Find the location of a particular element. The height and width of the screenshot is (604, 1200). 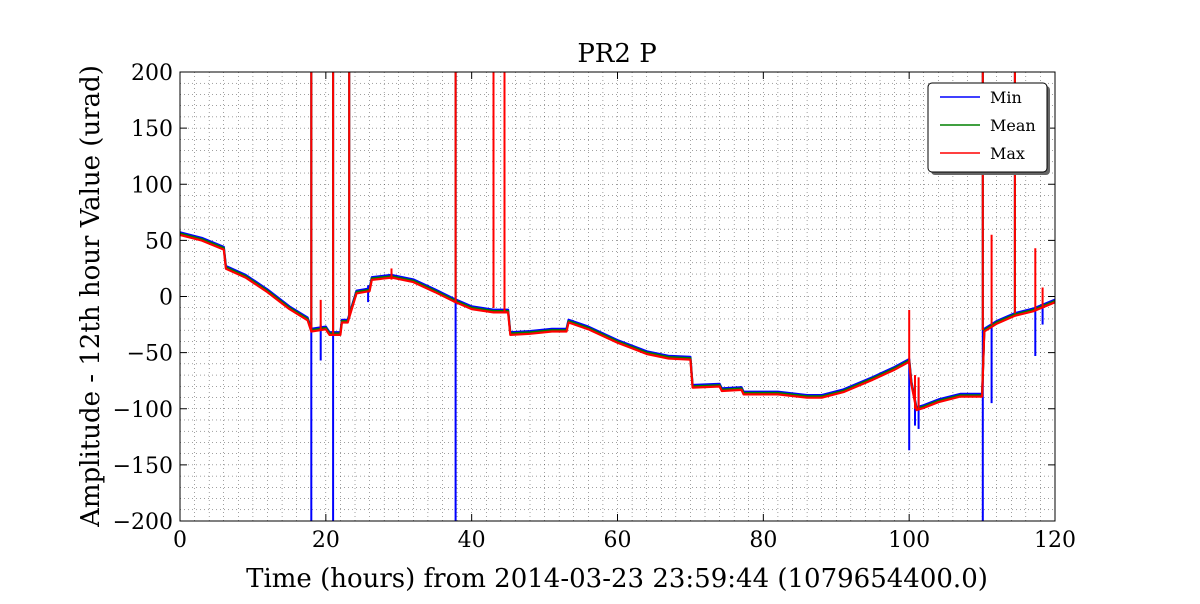

x-tick-label: 120 is located at coordinates (1055, 540).